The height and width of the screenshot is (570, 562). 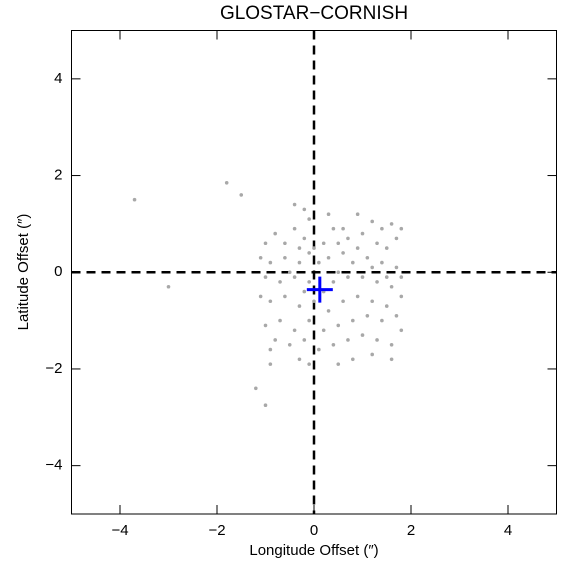 I want to click on x-tick-label: 2, so click(x=411, y=530).